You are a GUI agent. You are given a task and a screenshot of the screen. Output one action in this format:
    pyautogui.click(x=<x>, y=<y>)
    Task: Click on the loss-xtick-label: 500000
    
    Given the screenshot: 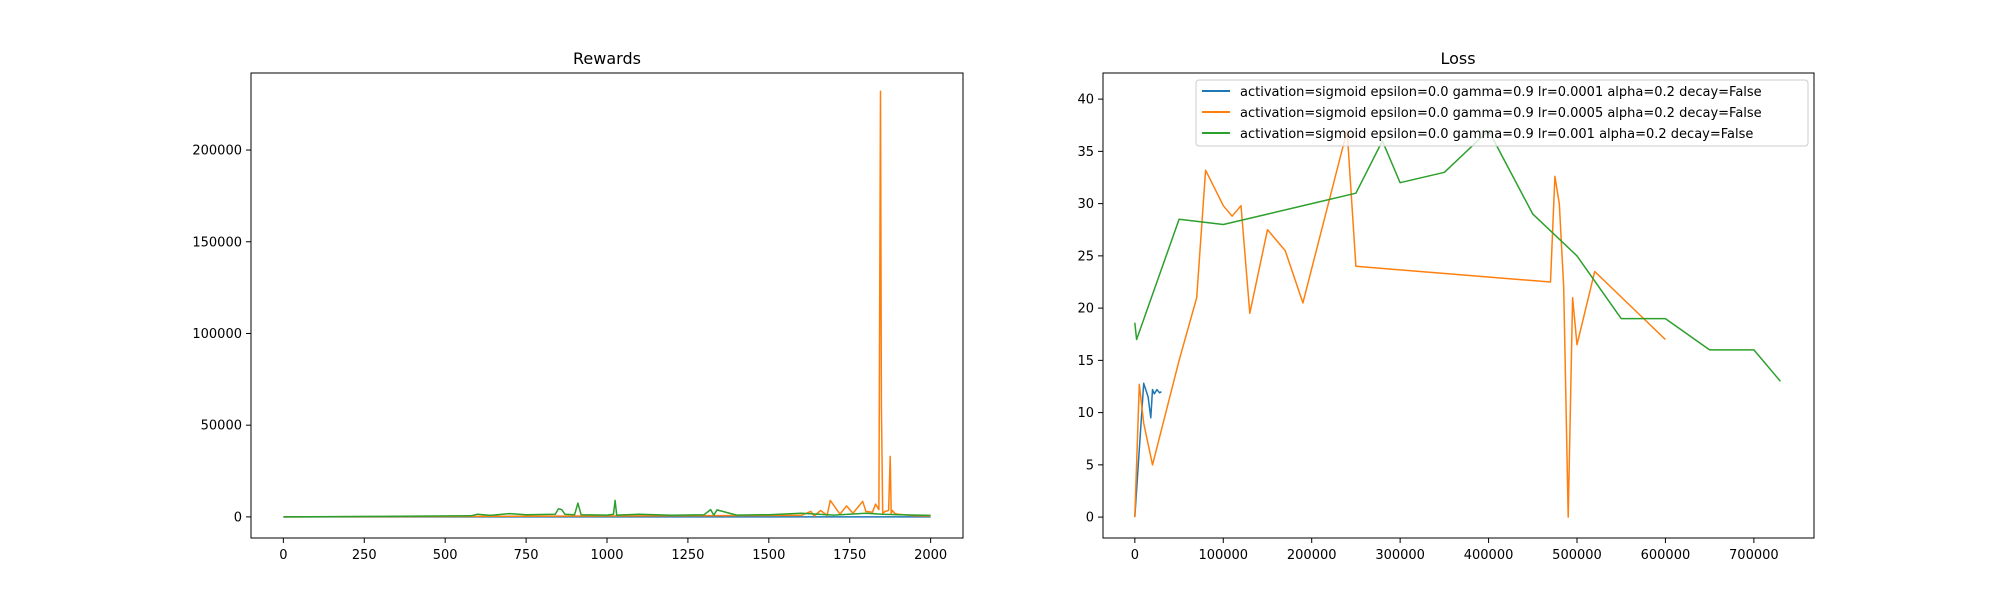 What is the action you would take?
    pyautogui.click(x=1577, y=555)
    